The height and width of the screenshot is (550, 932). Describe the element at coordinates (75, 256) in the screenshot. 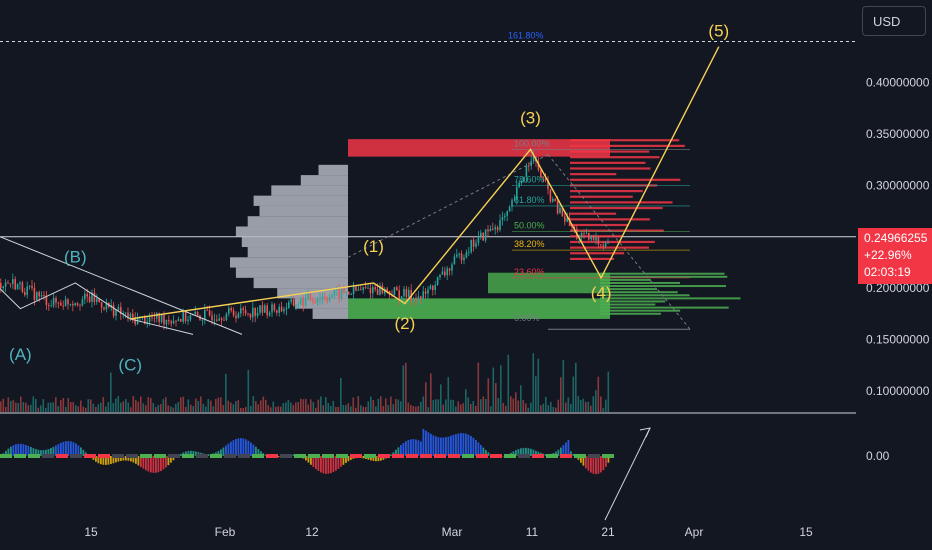

I see `wave-label: (B)` at that location.